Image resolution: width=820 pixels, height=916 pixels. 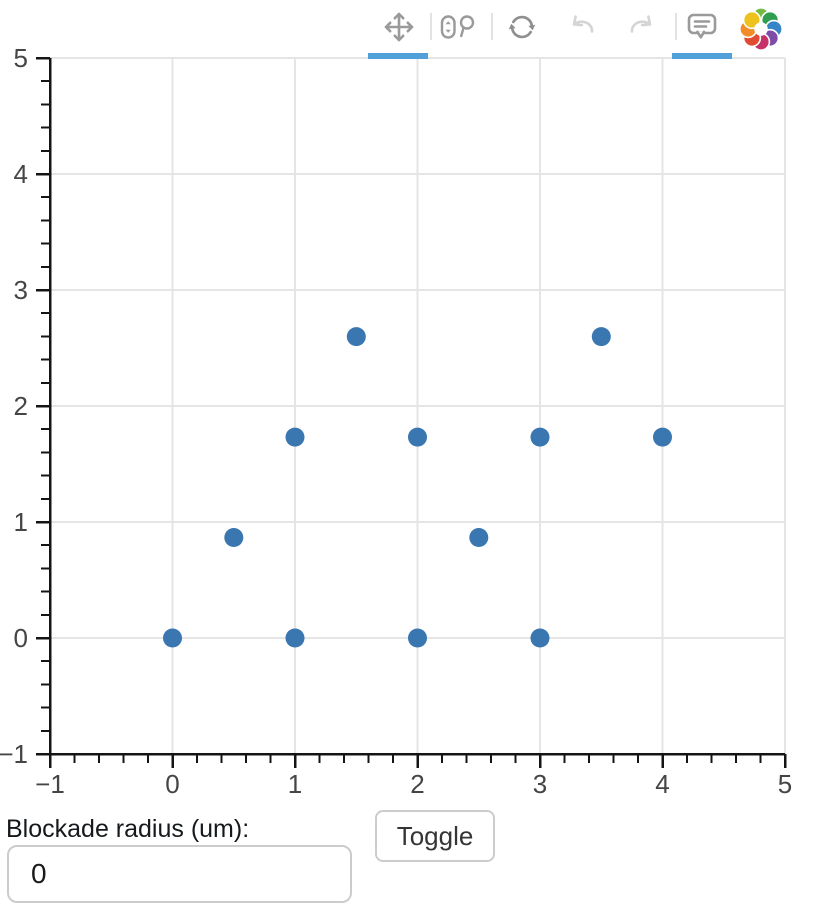 I want to click on reset-icon, so click(x=522, y=27).